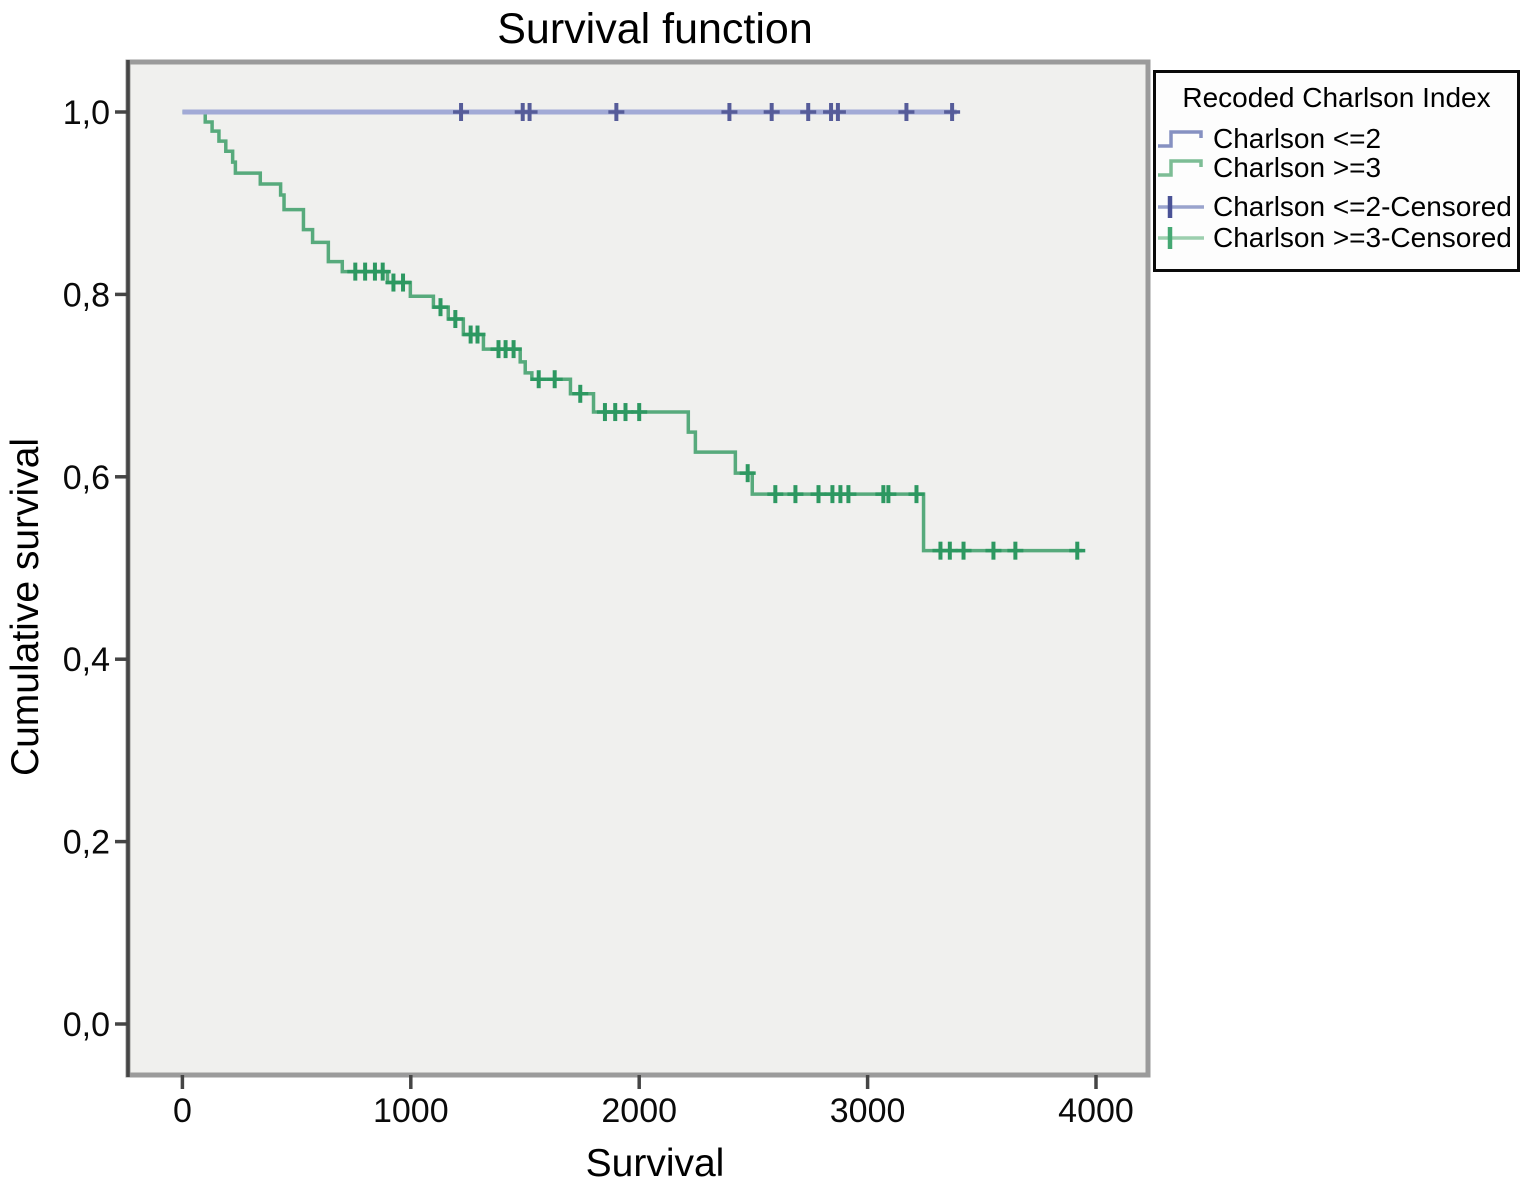  Describe the element at coordinates (182, 1111) in the screenshot. I see `x-tick-label: 0` at that location.